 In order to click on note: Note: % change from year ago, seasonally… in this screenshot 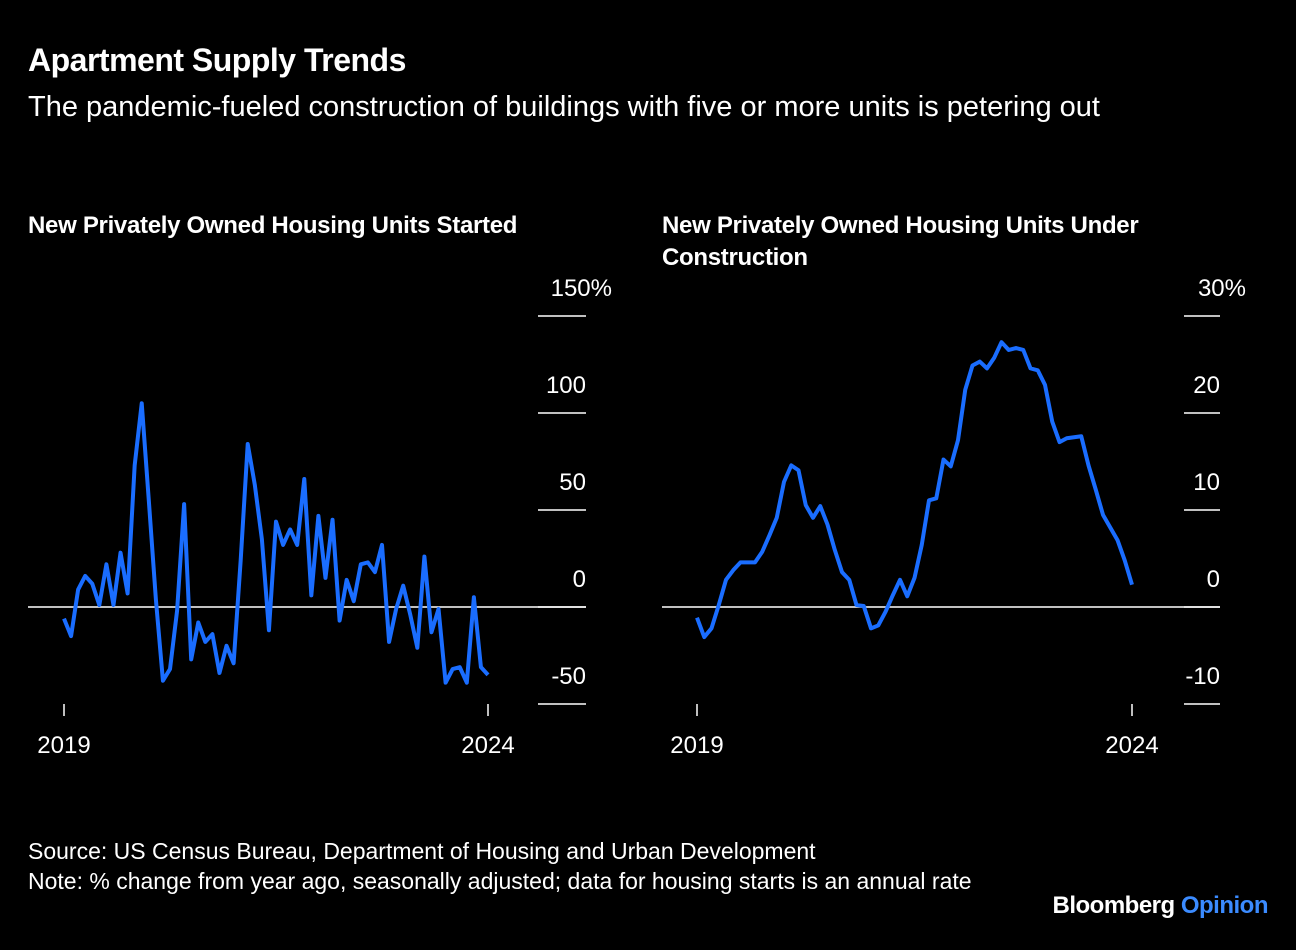, I will do `click(500, 881)`.